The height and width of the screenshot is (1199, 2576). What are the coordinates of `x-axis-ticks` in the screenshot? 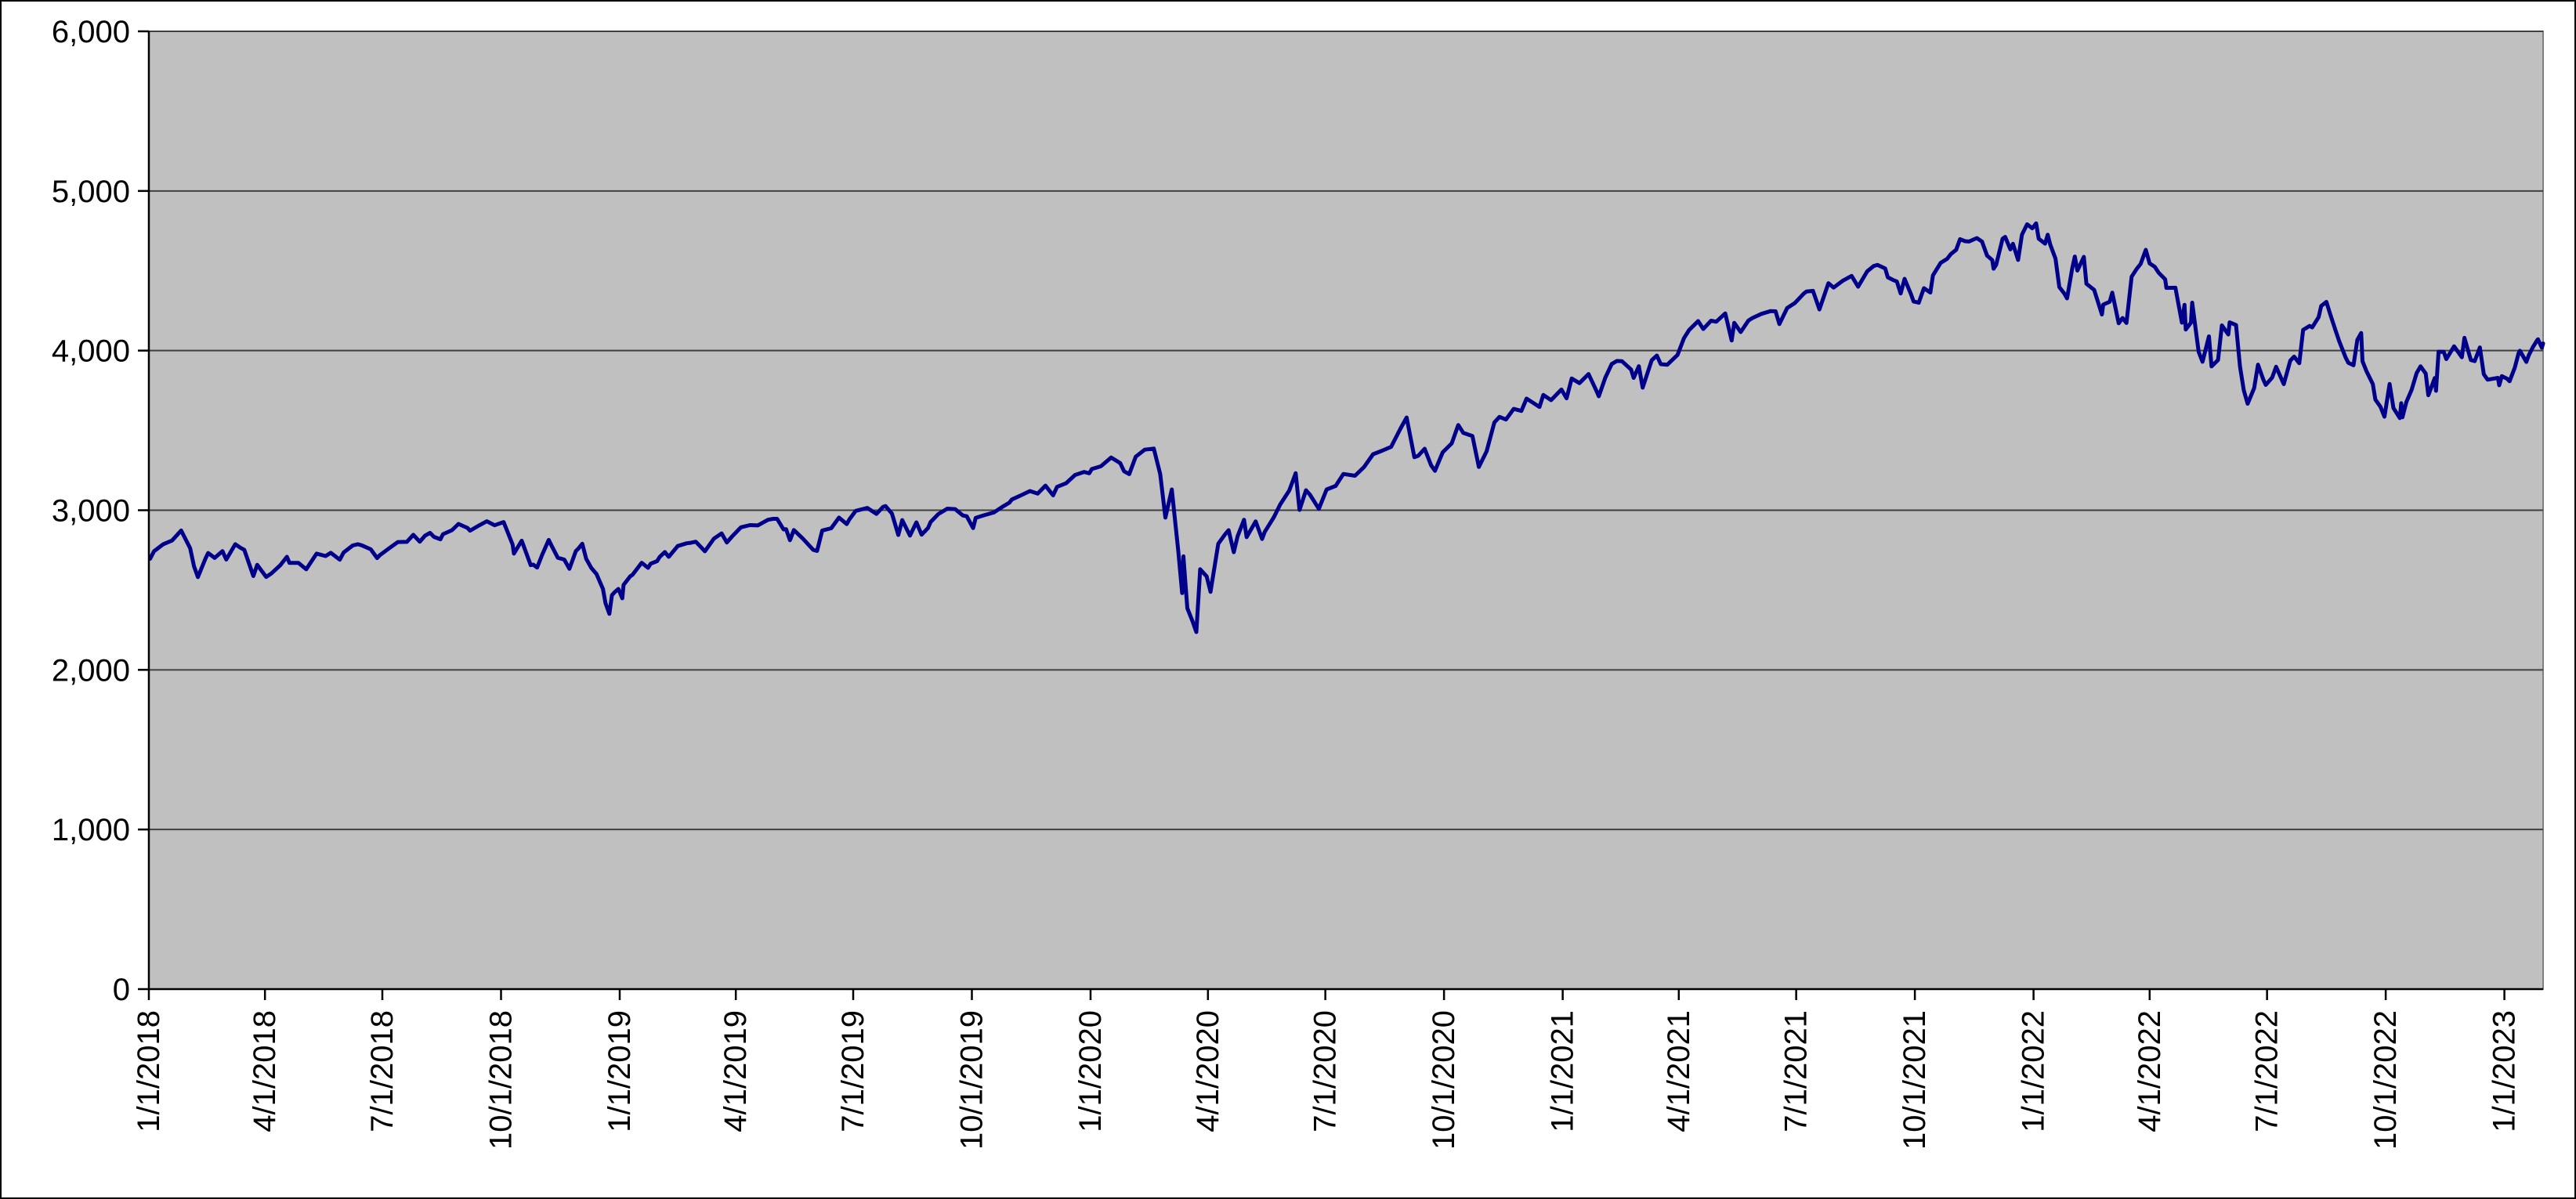 It's located at (1326, 994).